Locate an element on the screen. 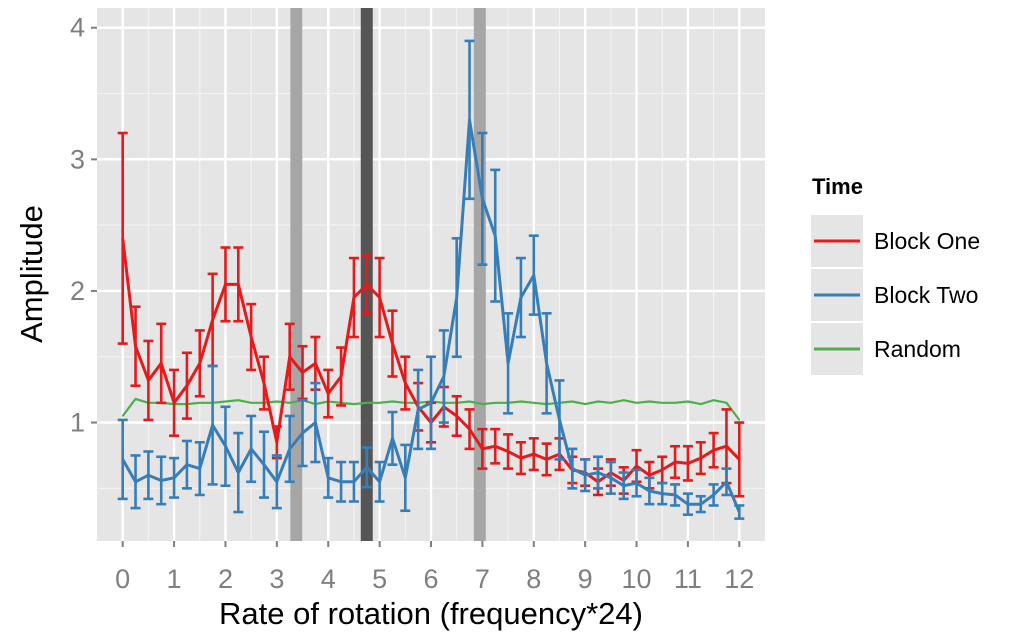 The image size is (1021, 642). x-tick-label: 10 is located at coordinates (637, 579).